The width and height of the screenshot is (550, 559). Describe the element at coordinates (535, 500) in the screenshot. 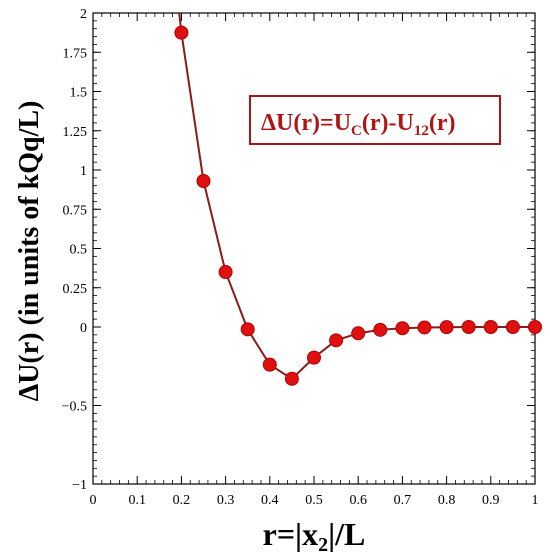

I see `x-tick-label: 1` at that location.